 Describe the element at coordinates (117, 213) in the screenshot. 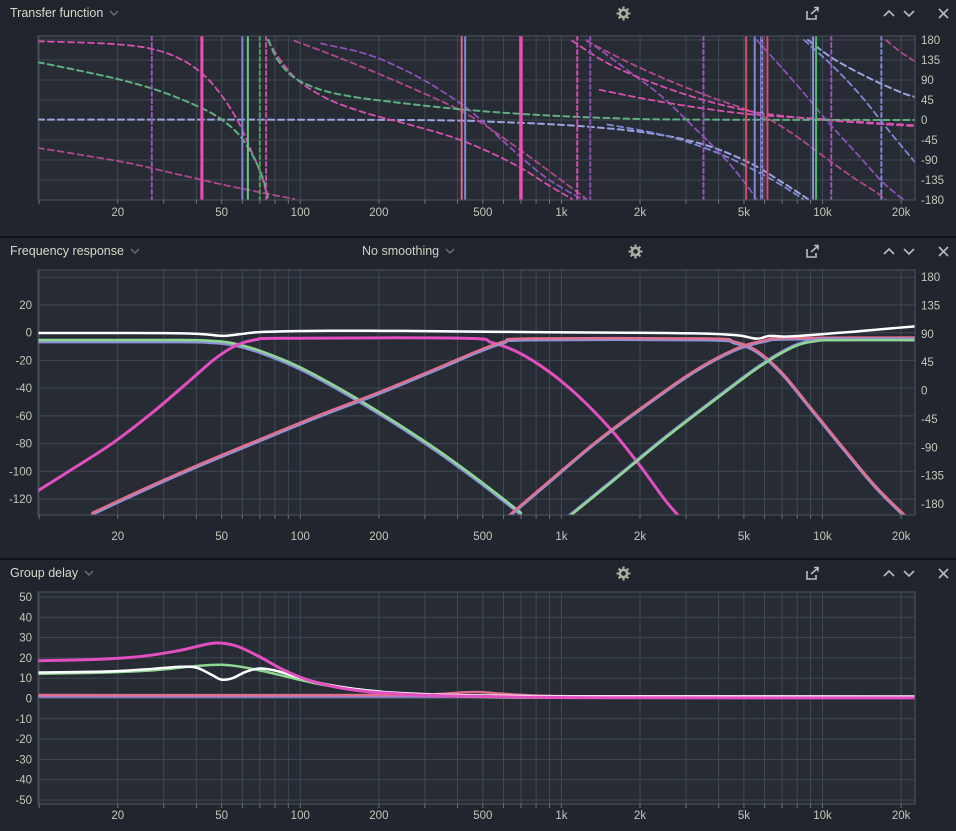

I see `x-axis-label: 20` at that location.